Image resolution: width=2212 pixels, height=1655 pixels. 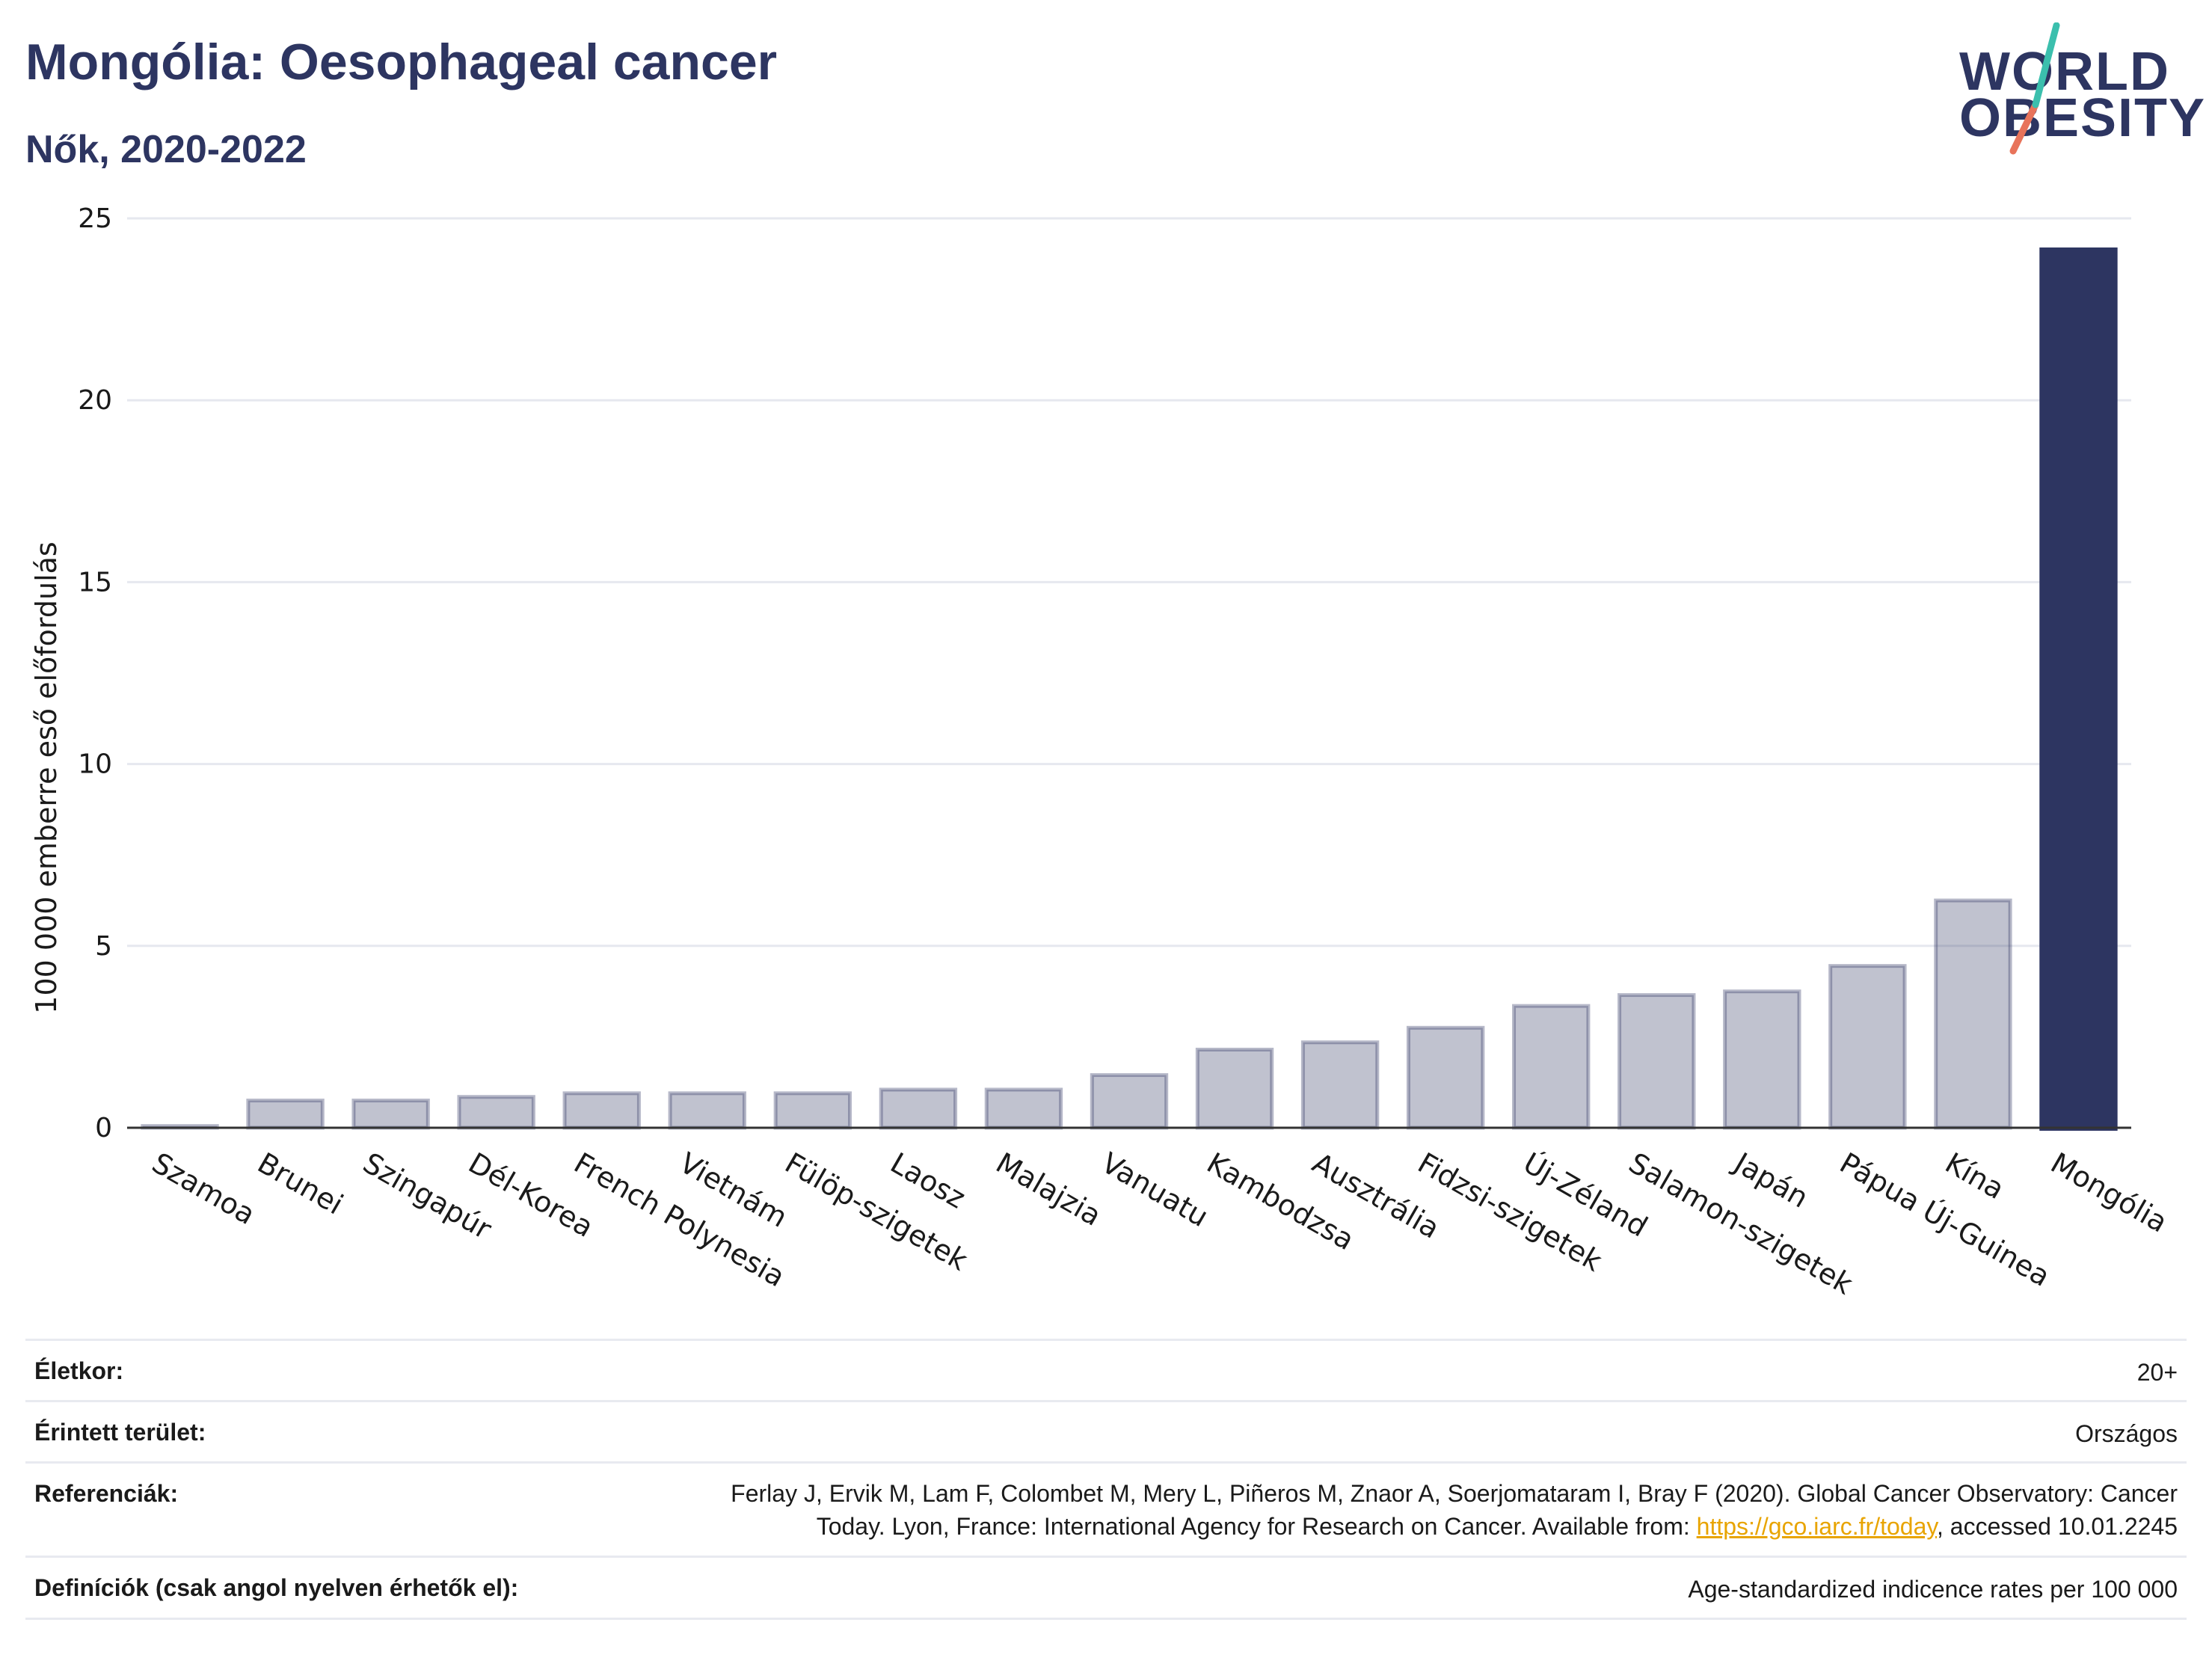 What do you see at coordinates (103, 946) in the screenshot?
I see `y-tick-label: 5` at bounding box center [103, 946].